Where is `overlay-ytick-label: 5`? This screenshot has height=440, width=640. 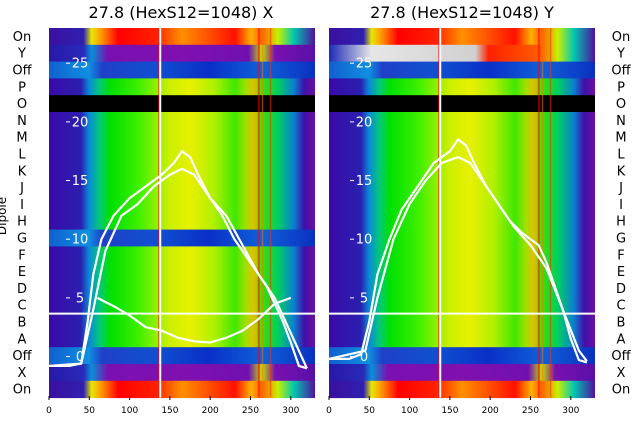 overlay-ytick-label: 5 is located at coordinates (80, 298).